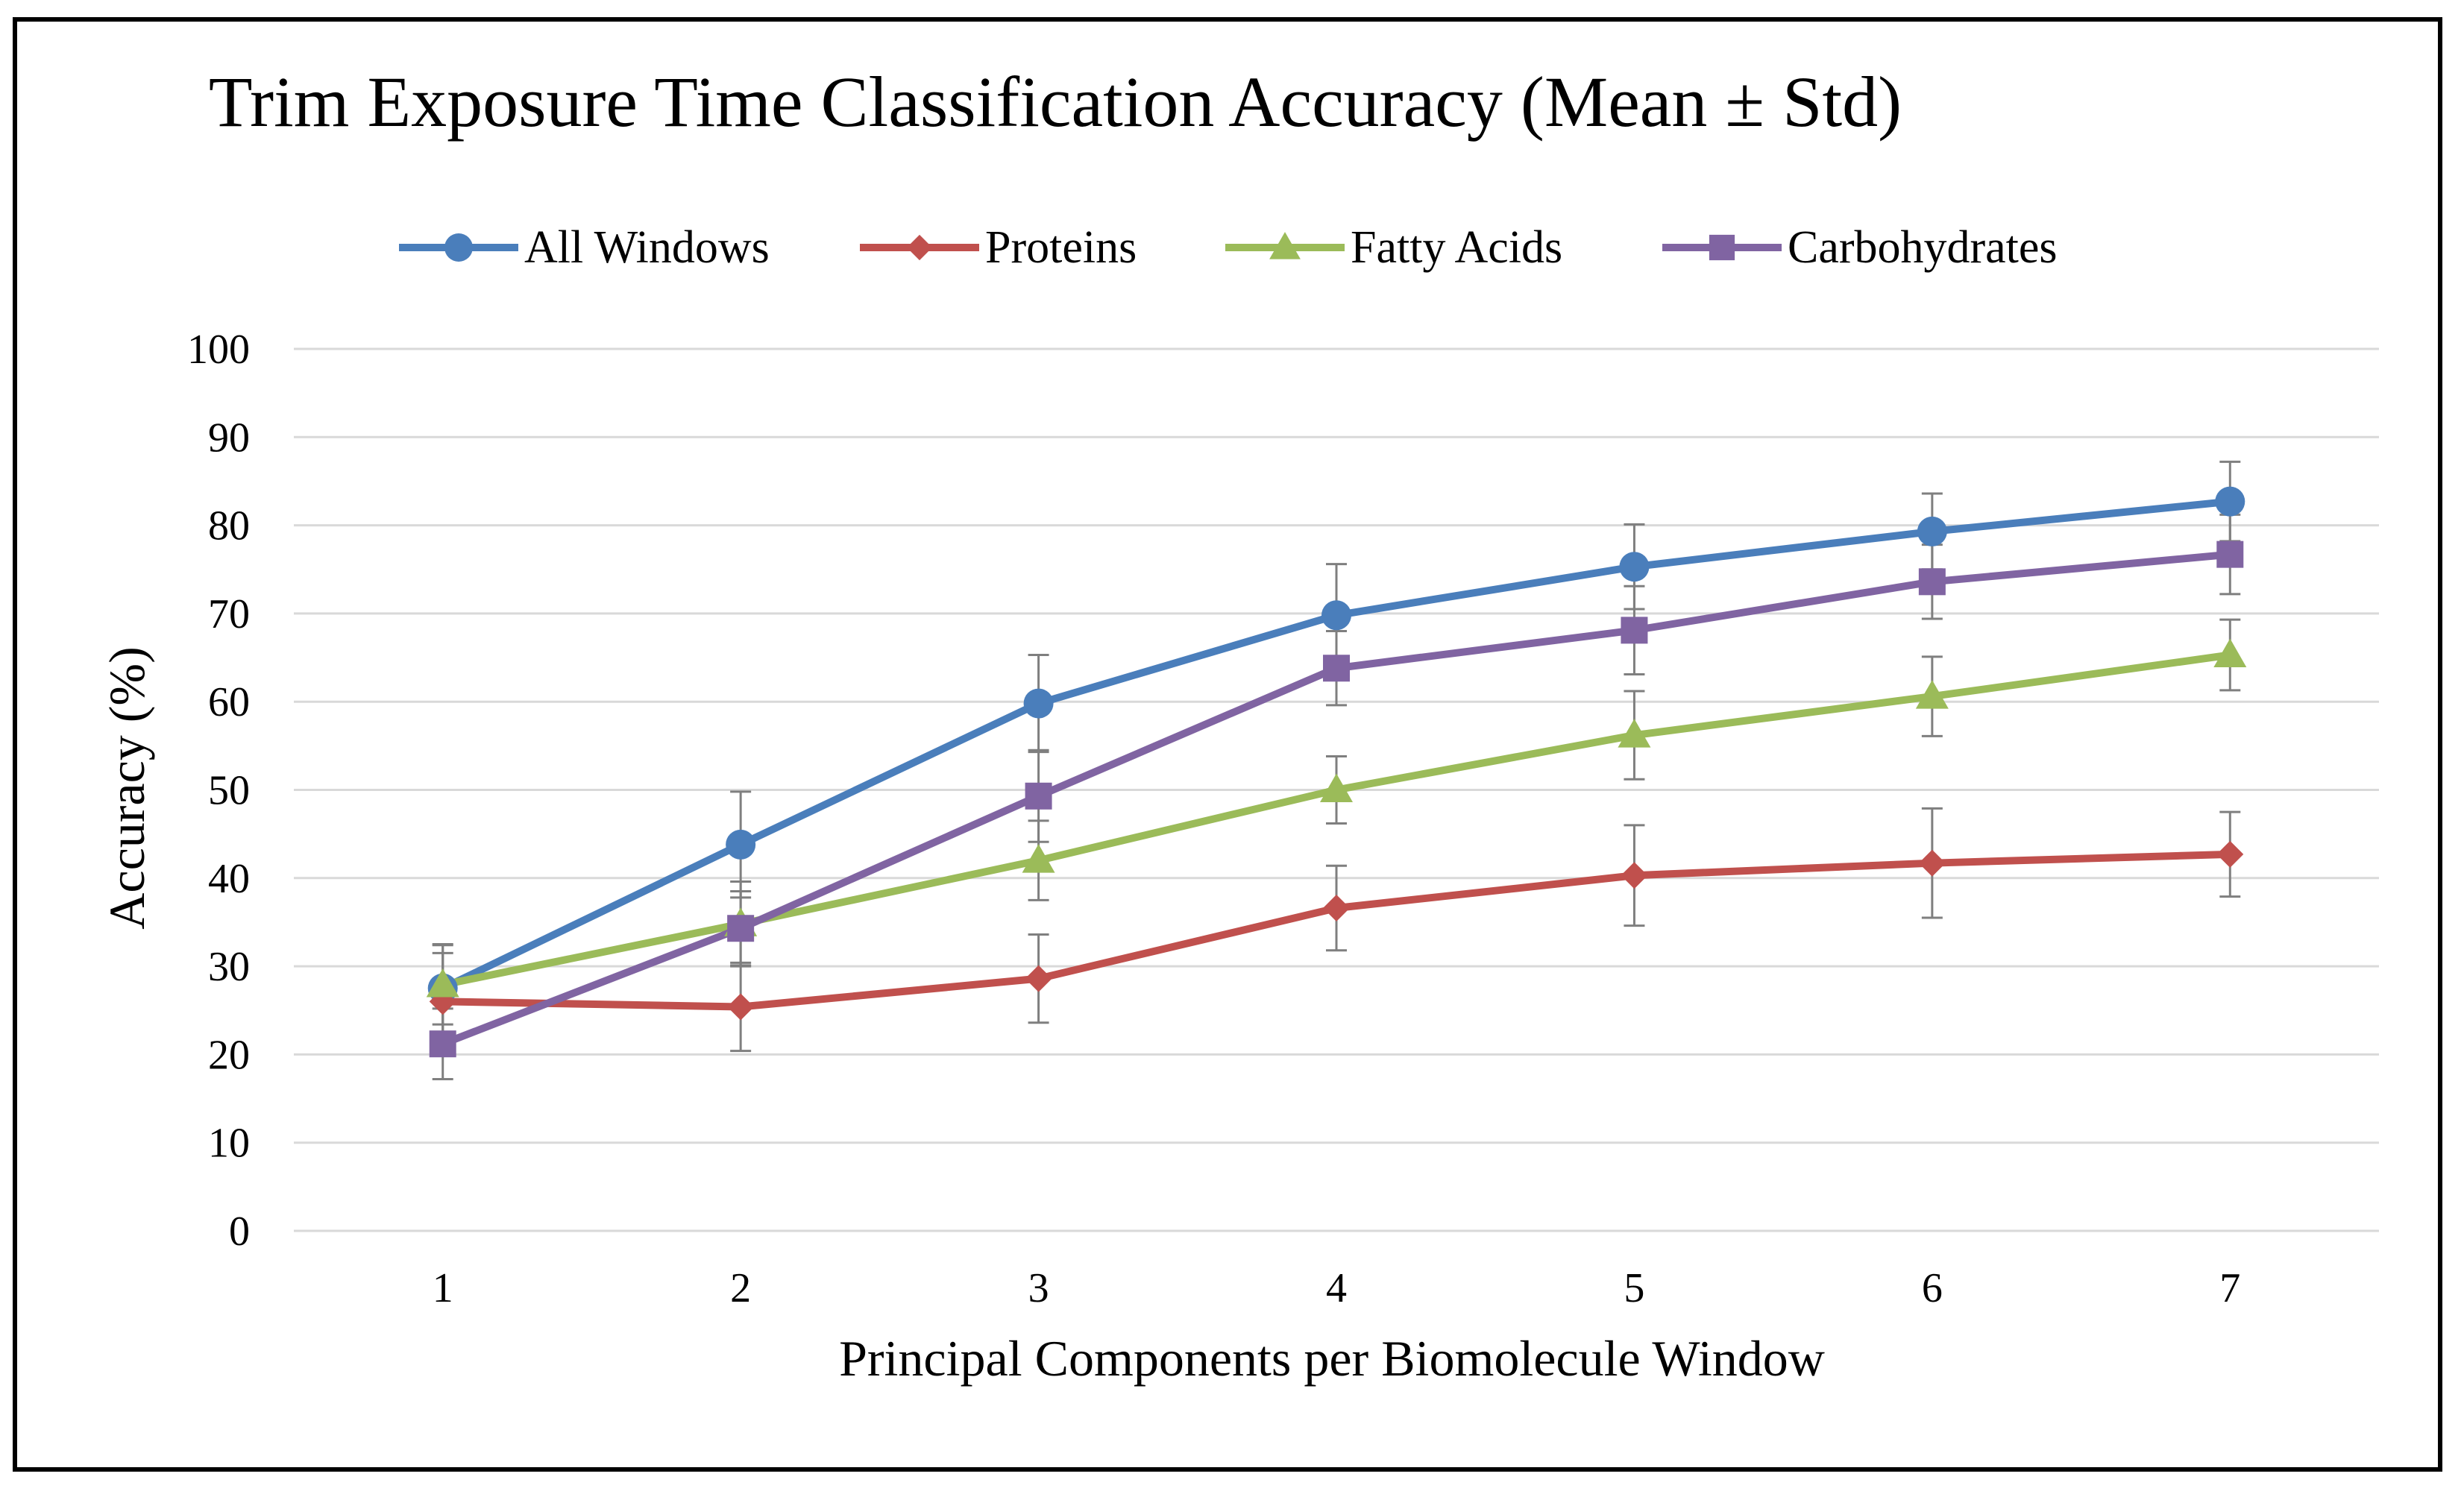  Describe the element at coordinates (126, 787) in the screenshot. I see `y-axis-label: Accuracy (%)` at that location.